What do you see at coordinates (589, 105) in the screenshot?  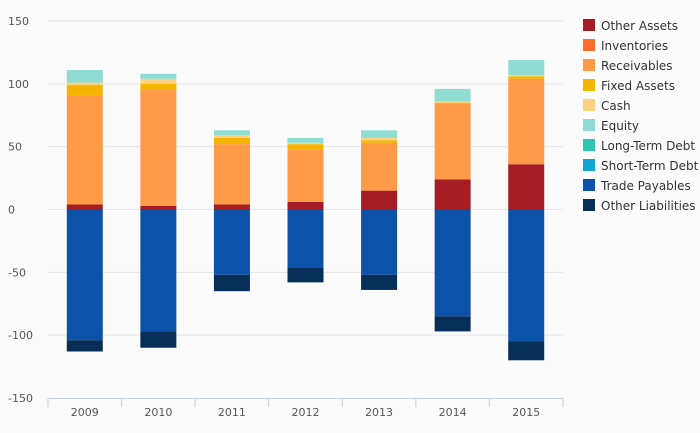 I see `legend-swatch-cash` at bounding box center [589, 105].